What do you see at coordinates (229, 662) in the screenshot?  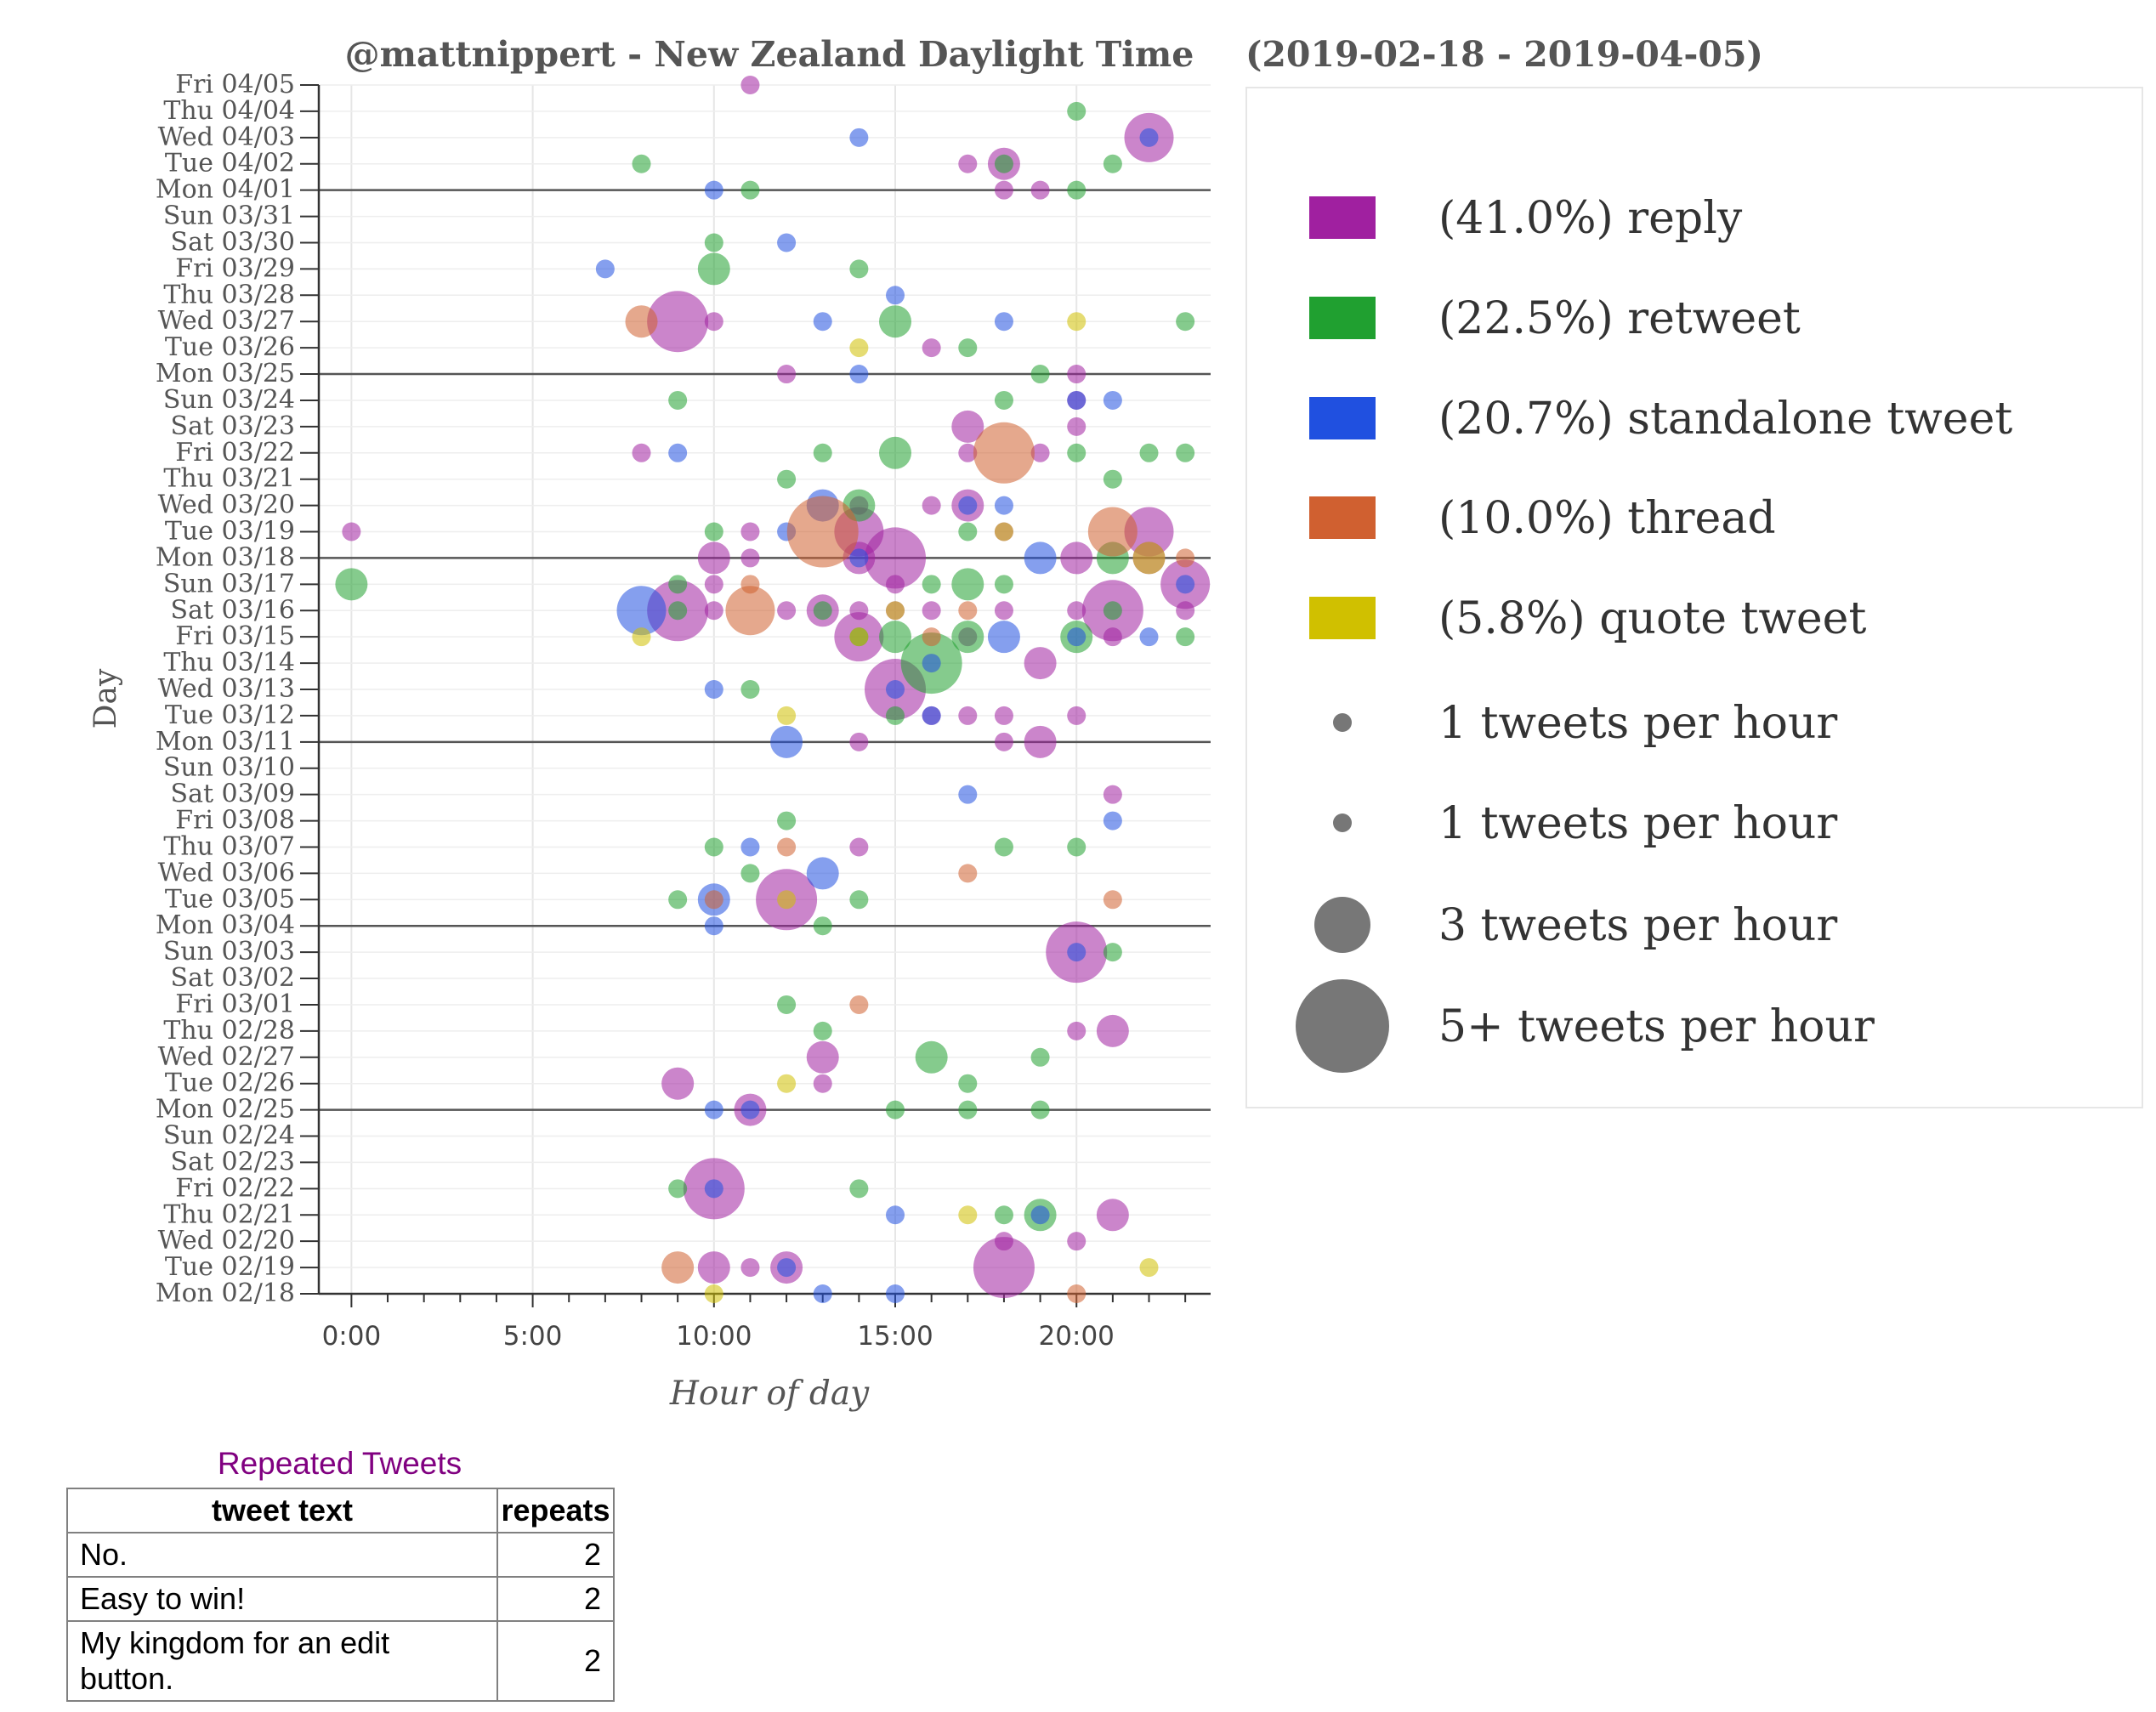 I see `y-tick-label: Thu 03/14` at bounding box center [229, 662].